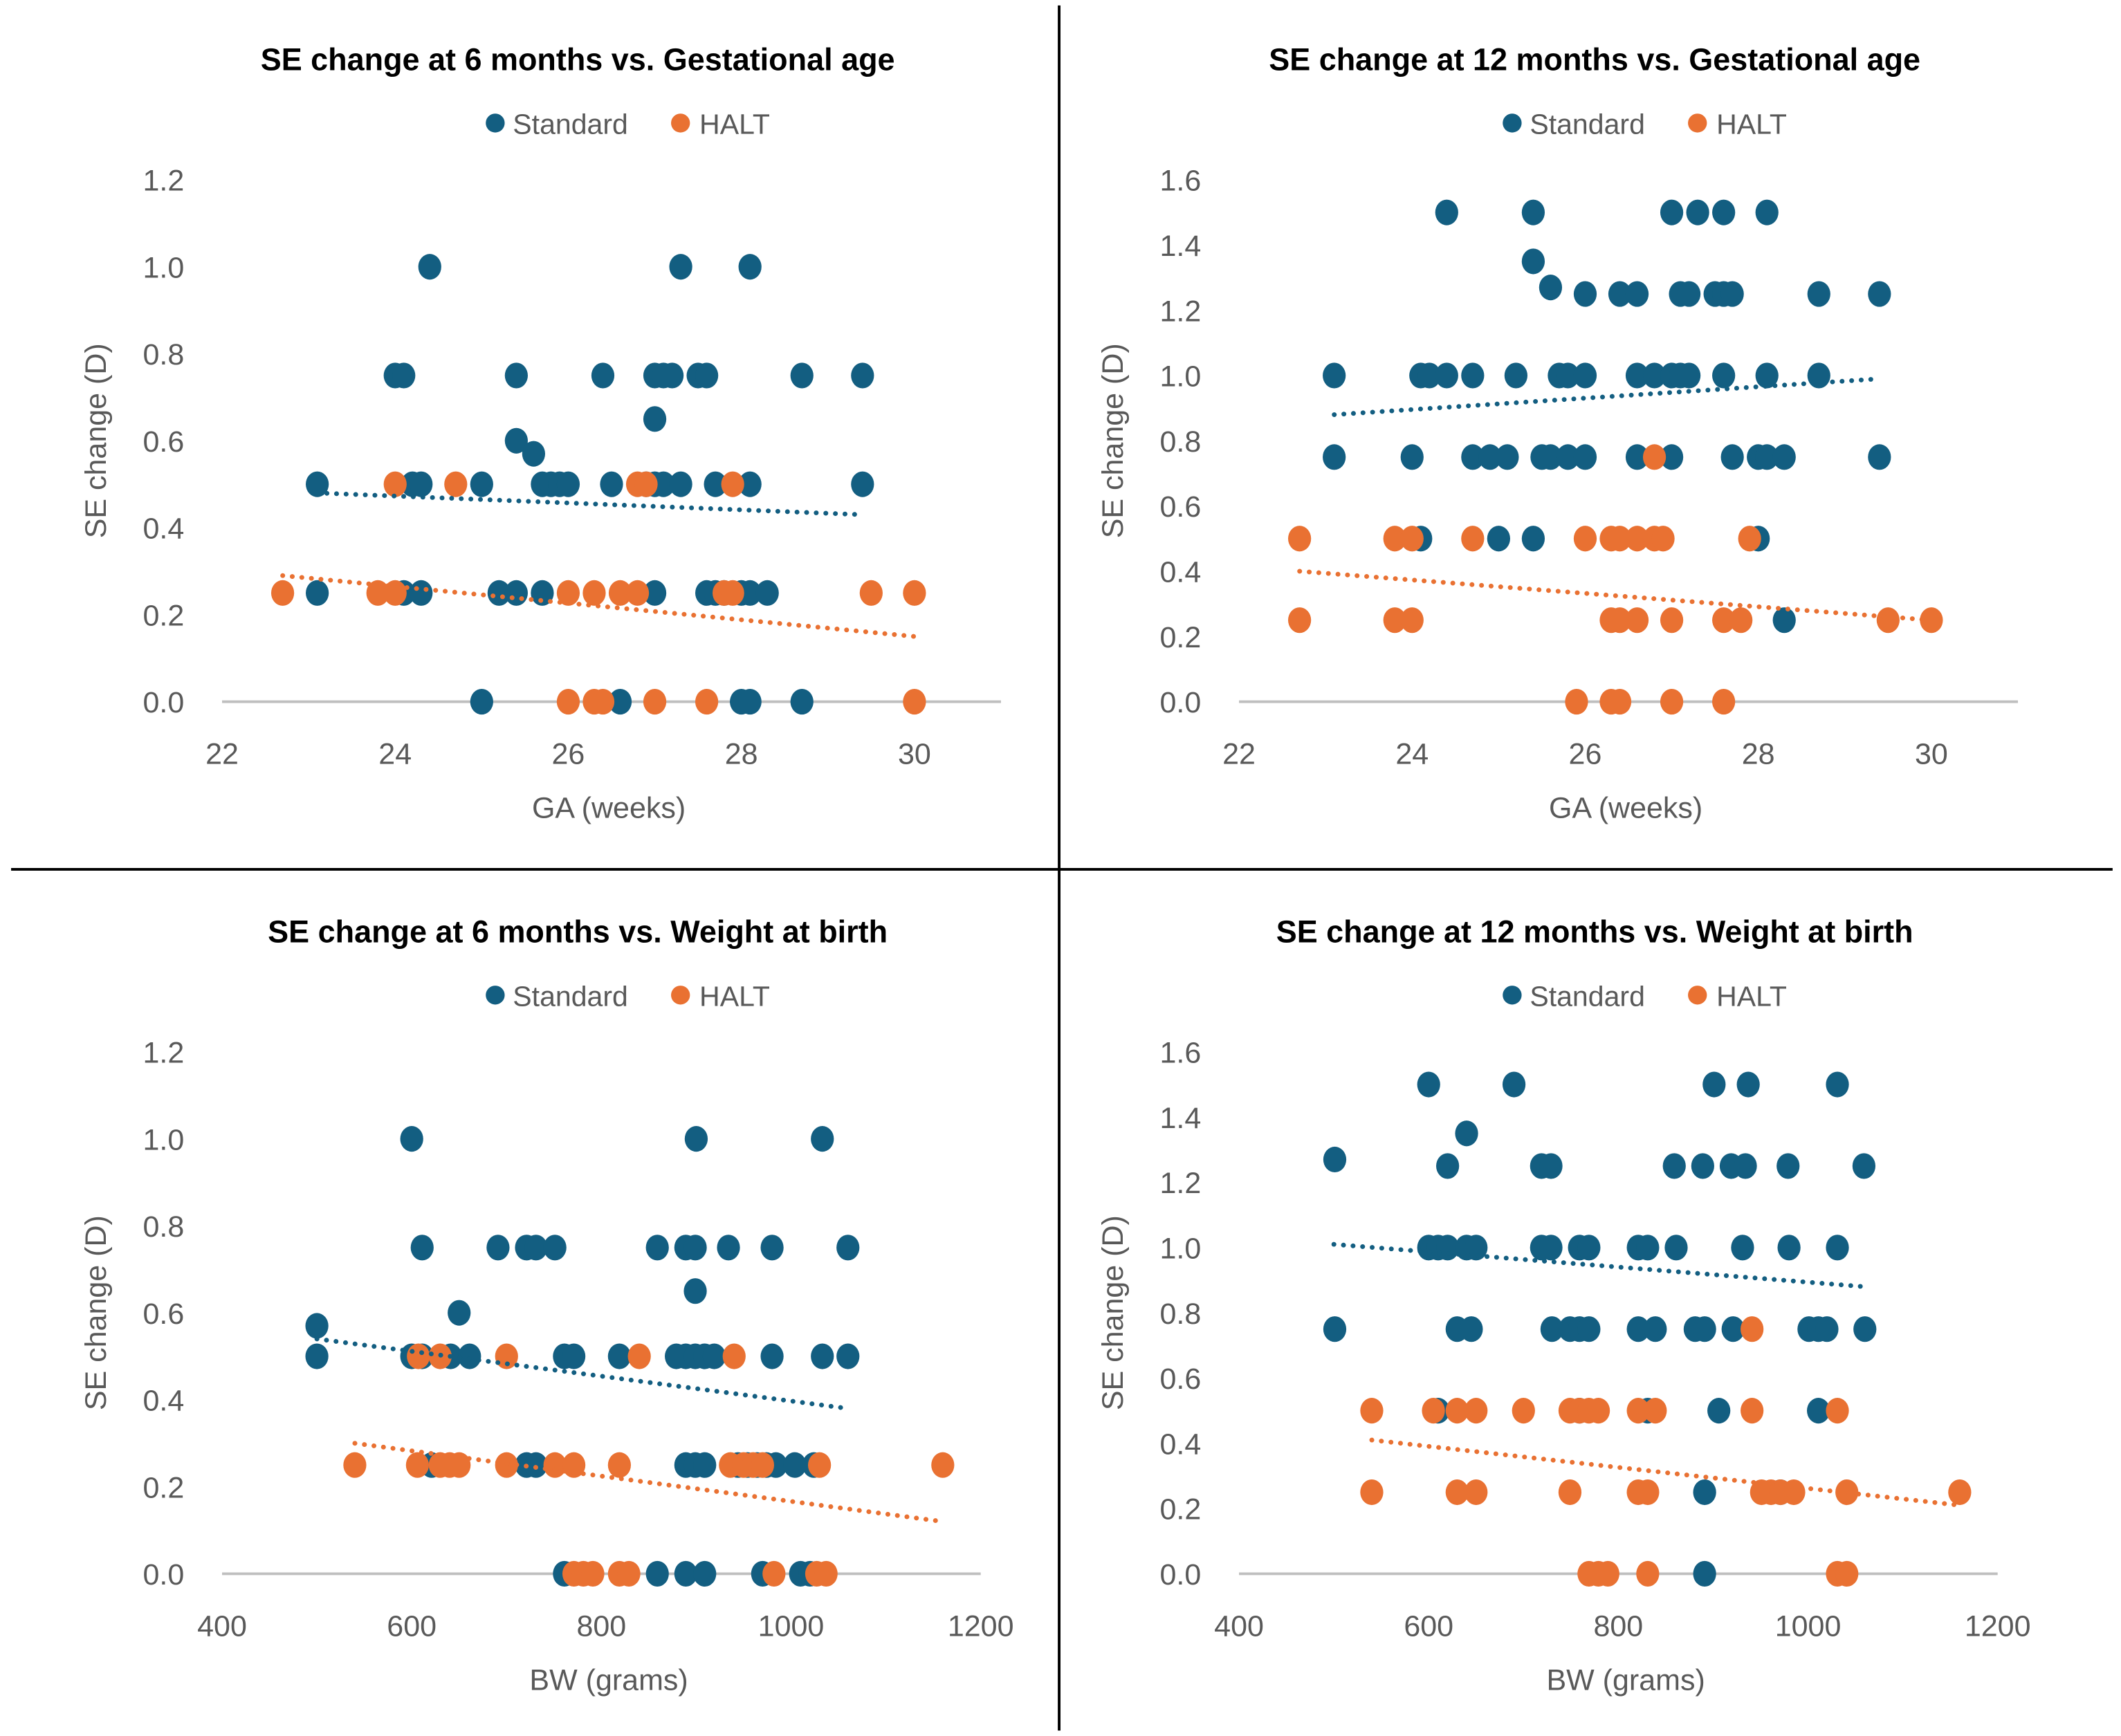  What do you see at coordinates (1181, 1509) in the screenshot?
I see `y-tick-label: 0.2` at bounding box center [1181, 1509].